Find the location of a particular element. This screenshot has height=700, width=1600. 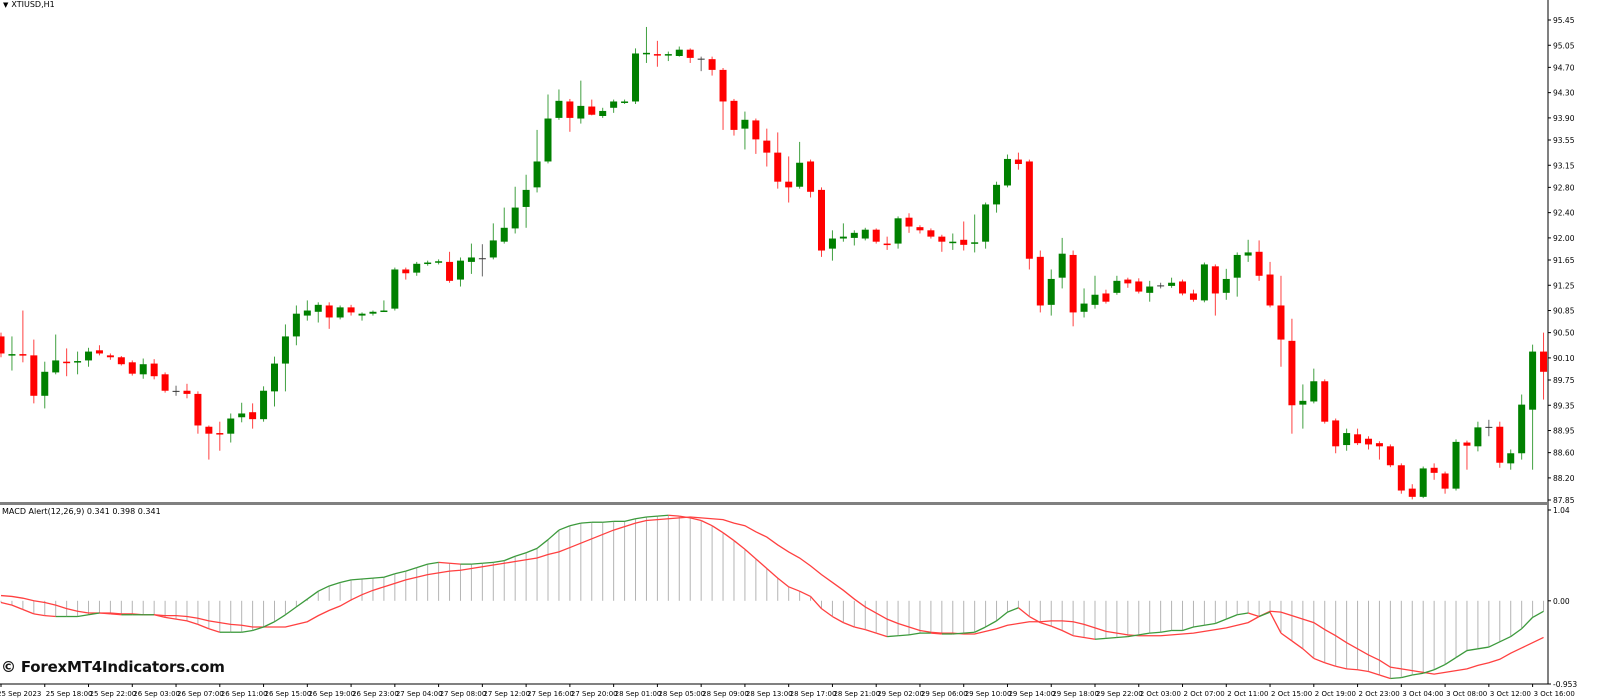

time-label: 29 Sep 06:00 is located at coordinates (944, 694).